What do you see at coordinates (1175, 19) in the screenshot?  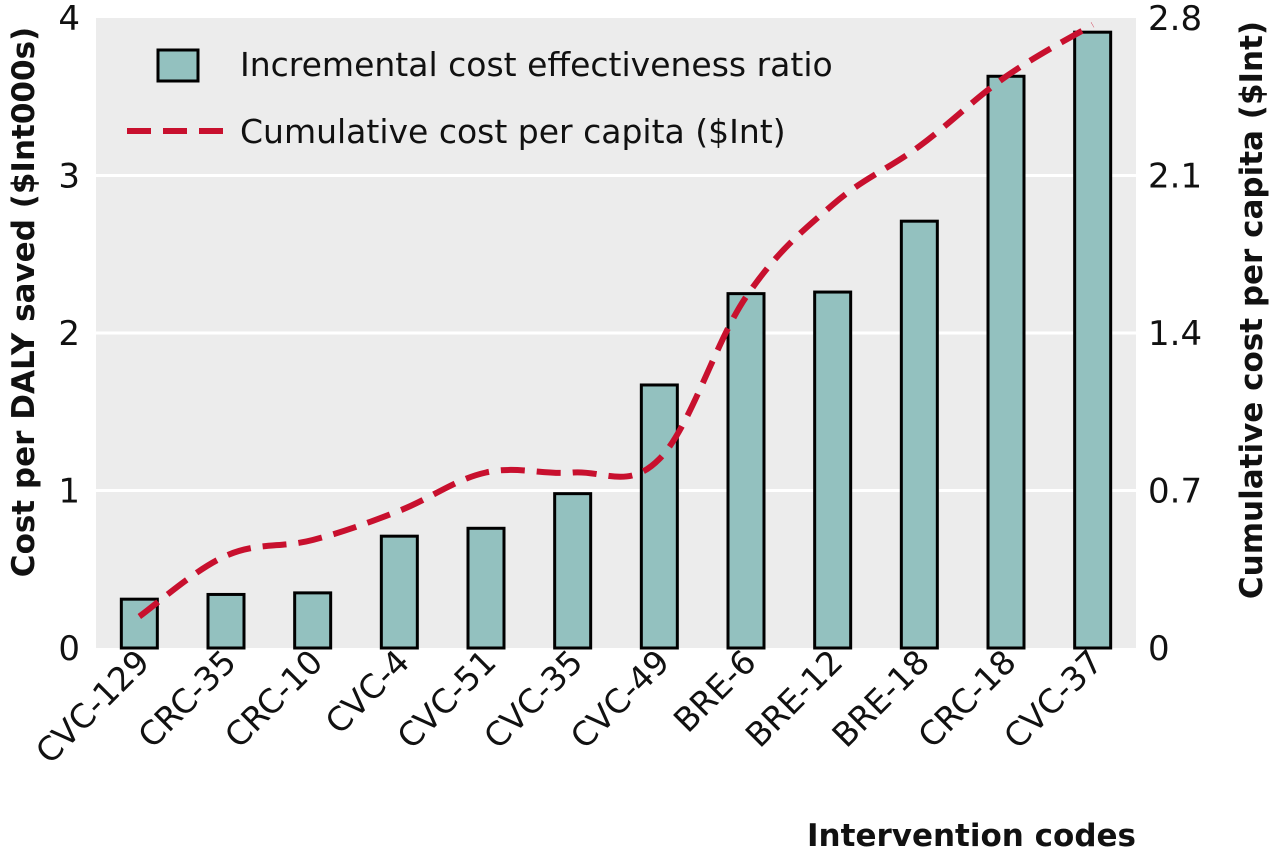 I see `y2-tick-label: 2.8` at bounding box center [1175, 19].